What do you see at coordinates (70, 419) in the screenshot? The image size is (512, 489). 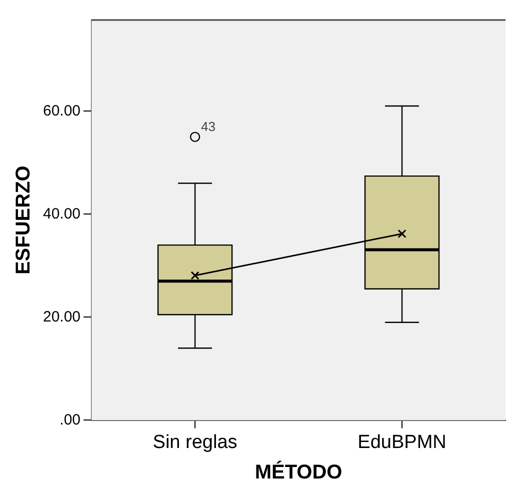 I see `y-tick-label: .00` at bounding box center [70, 419].